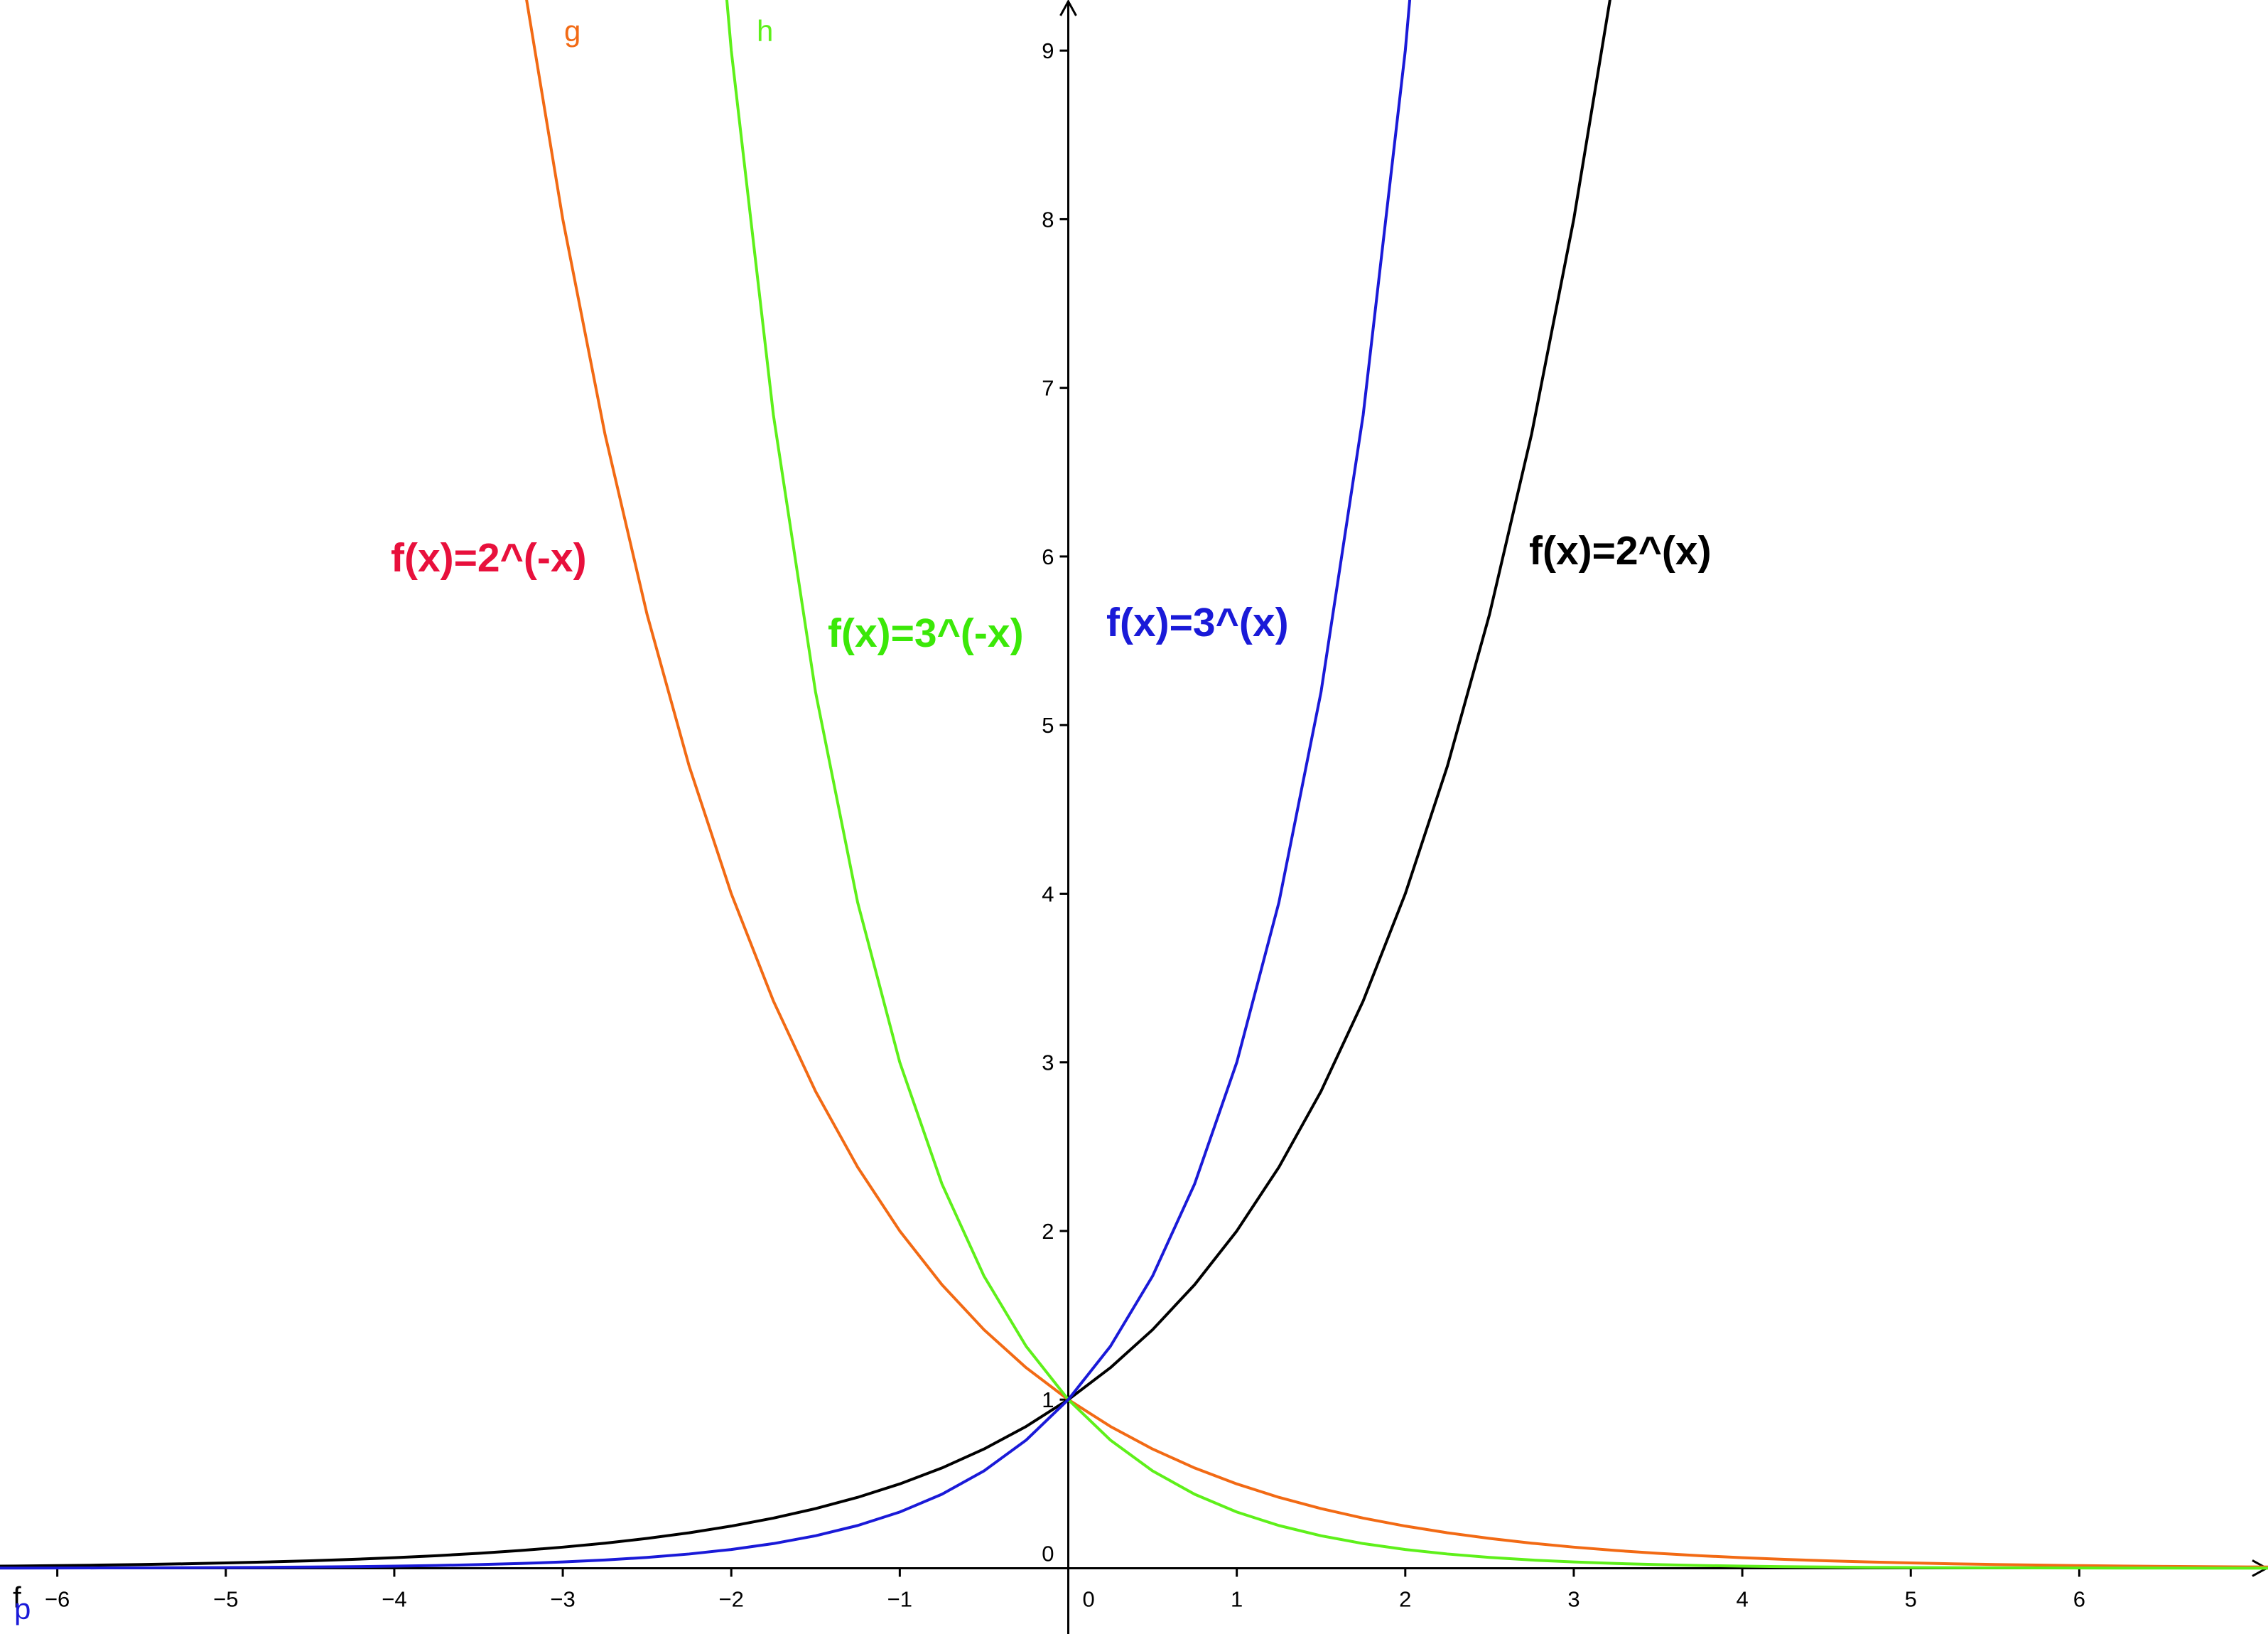 The image size is (2268, 1634). What do you see at coordinates (1405, 1598) in the screenshot?
I see `x-tick-label: 2` at bounding box center [1405, 1598].